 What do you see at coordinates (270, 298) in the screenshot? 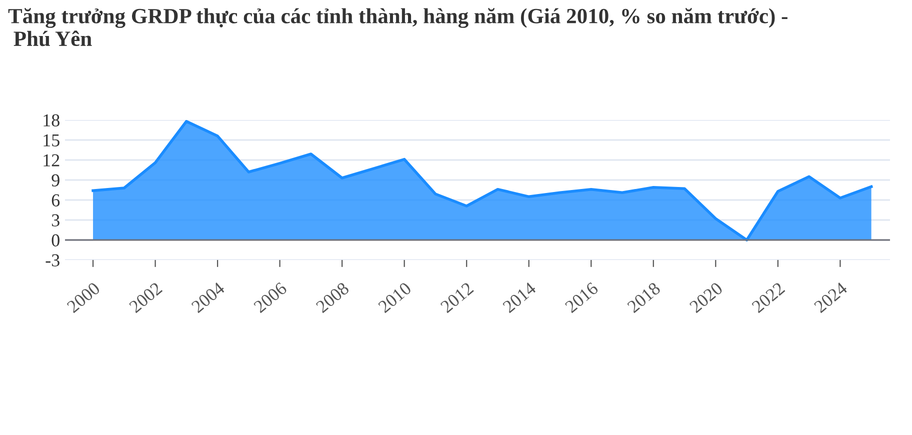
I see `x-tick-label: 2006` at bounding box center [270, 298].